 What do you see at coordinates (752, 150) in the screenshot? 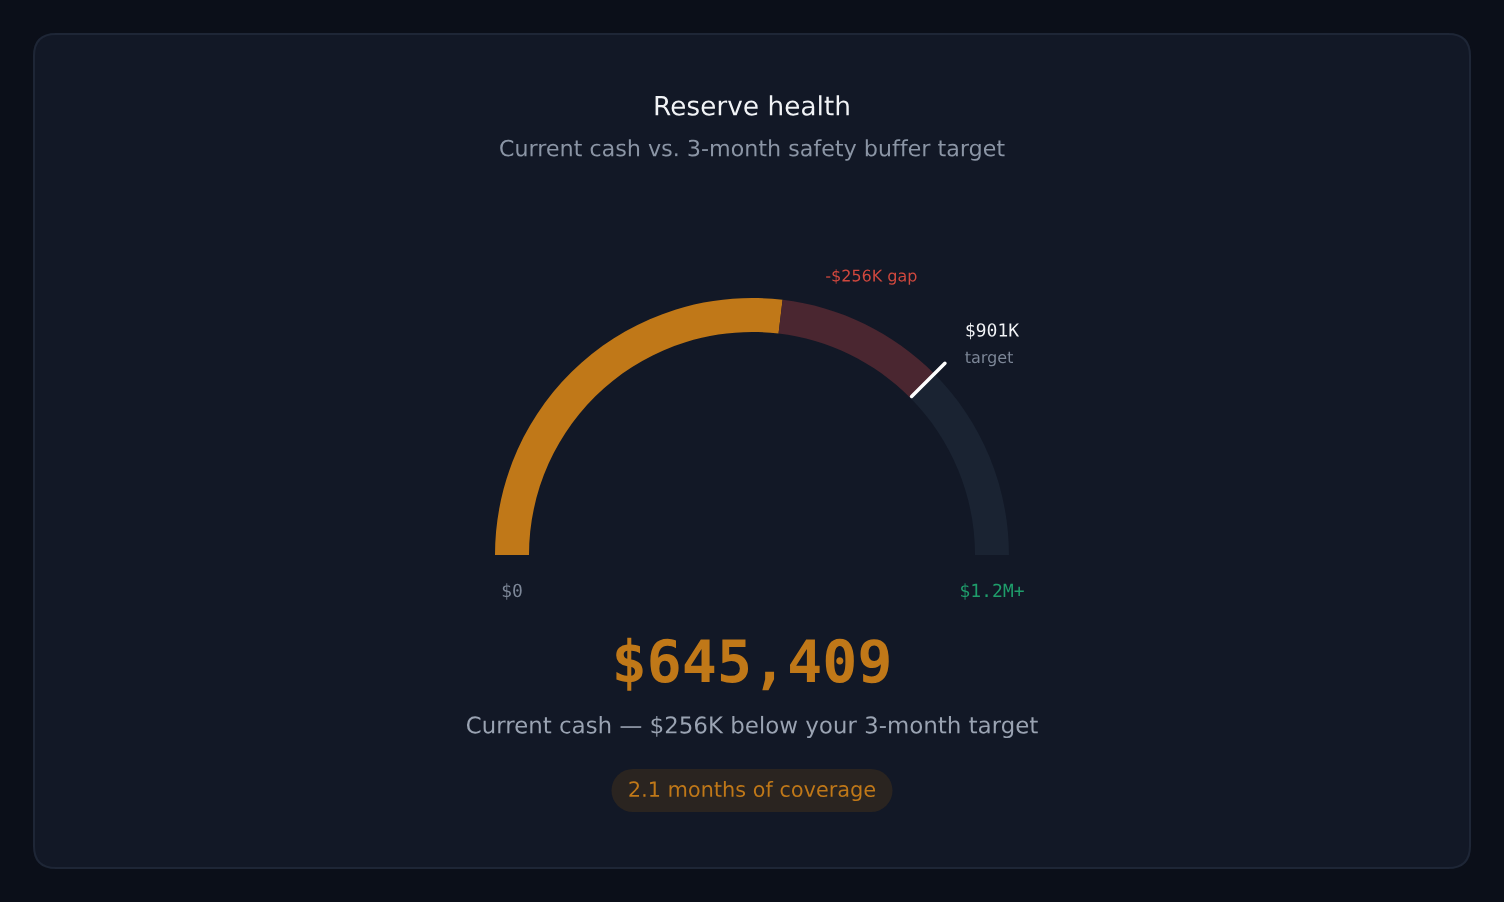
I see `chart-subtitle: Current cash vs. 3-month safety buffer target` at bounding box center [752, 150].